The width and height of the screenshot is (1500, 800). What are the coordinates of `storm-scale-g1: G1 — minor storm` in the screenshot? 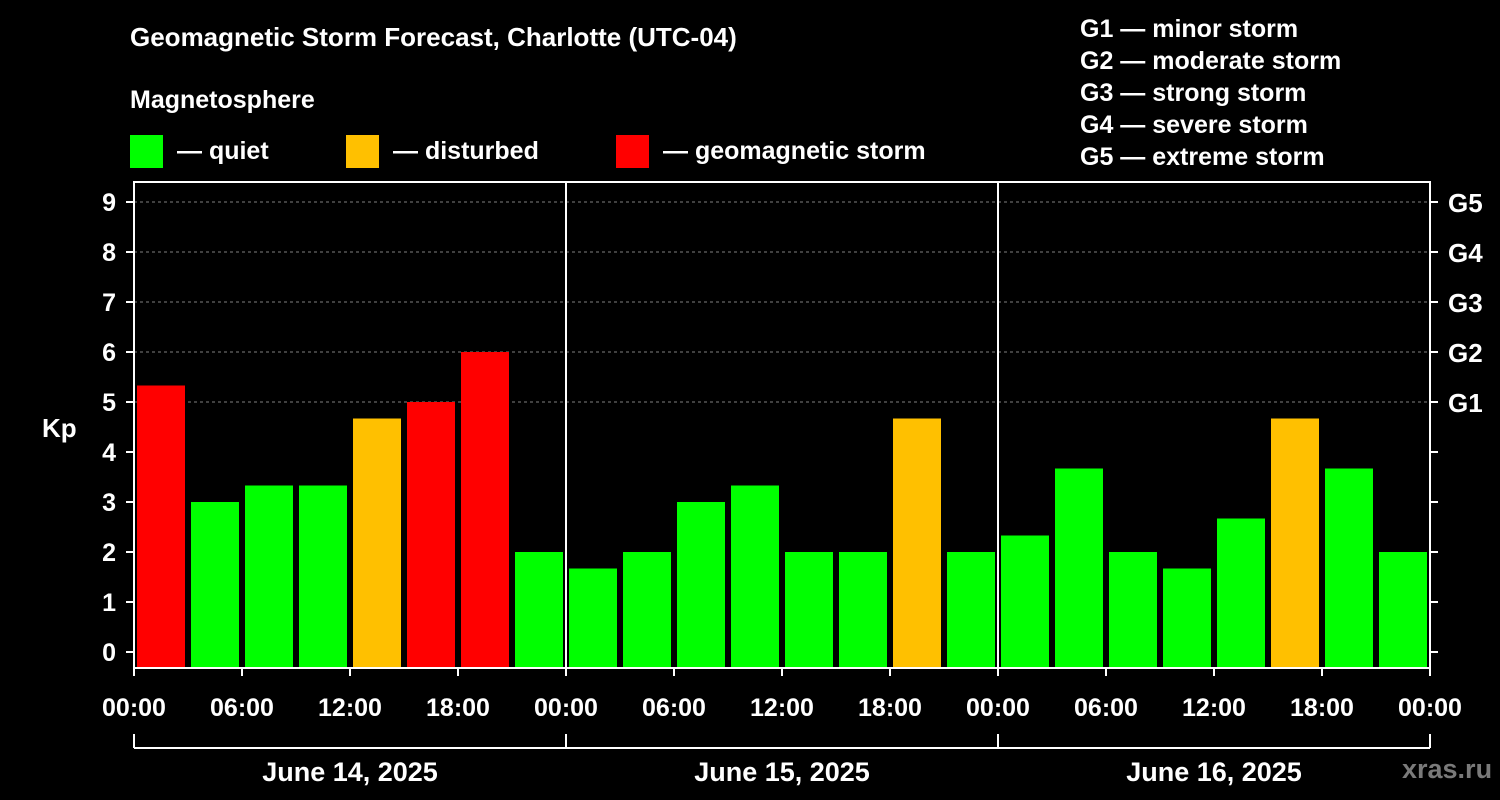 It's located at (1189, 29).